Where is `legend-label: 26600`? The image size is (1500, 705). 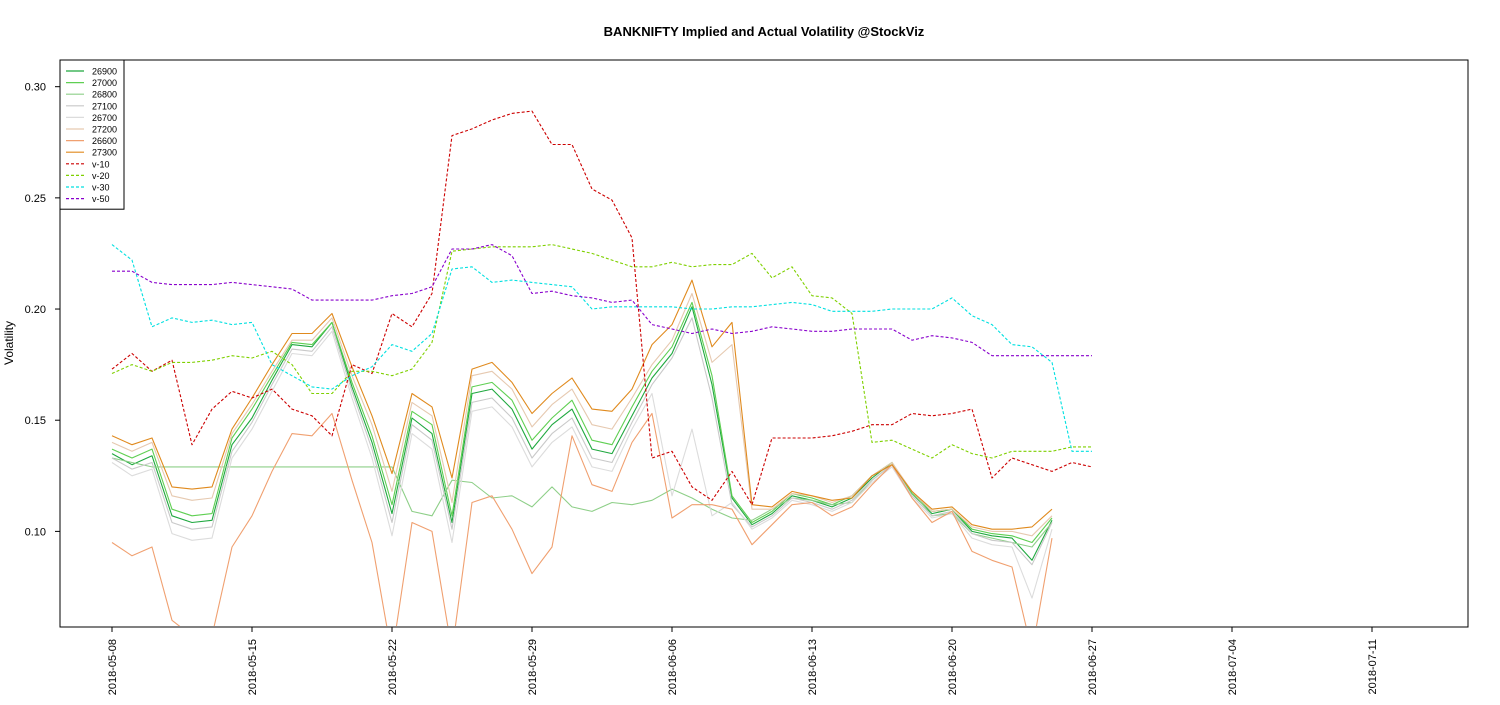
legend-label: 26600 is located at coordinates (104, 141).